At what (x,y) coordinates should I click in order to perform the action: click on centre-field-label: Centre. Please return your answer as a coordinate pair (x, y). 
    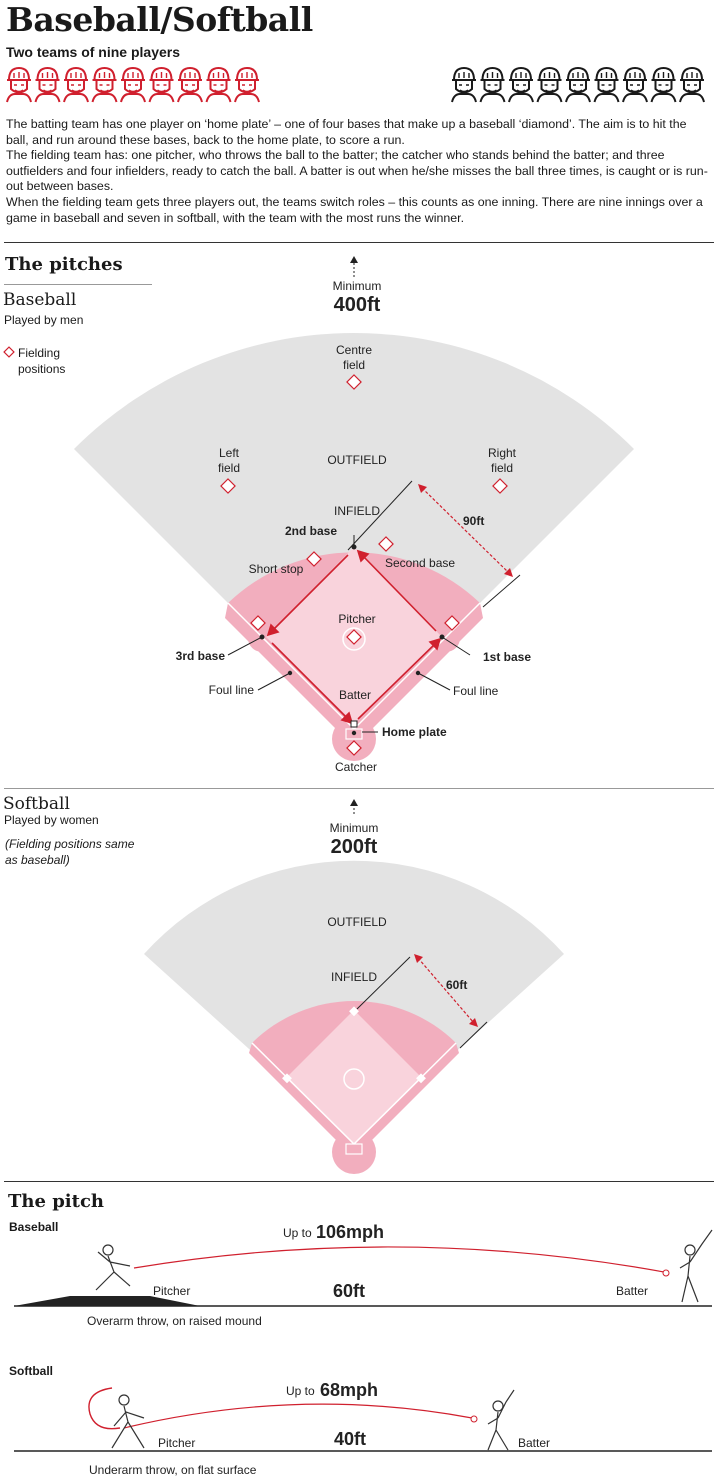
    Looking at the image, I should click on (354, 350).